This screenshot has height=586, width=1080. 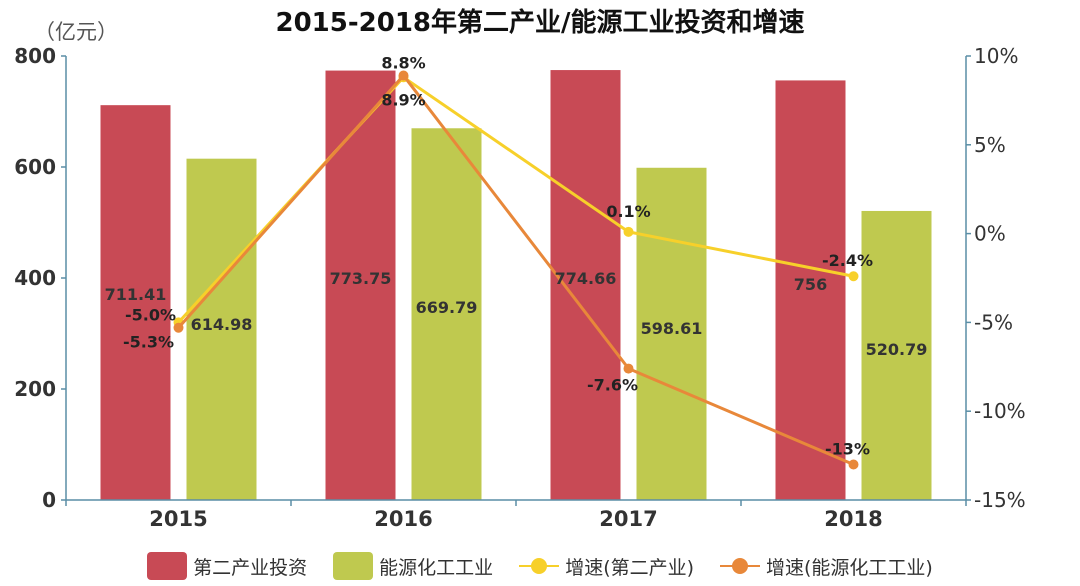 What do you see at coordinates (250, 567) in the screenshot?
I see `legend-label-bar1: 第二产业投资` at bounding box center [250, 567].